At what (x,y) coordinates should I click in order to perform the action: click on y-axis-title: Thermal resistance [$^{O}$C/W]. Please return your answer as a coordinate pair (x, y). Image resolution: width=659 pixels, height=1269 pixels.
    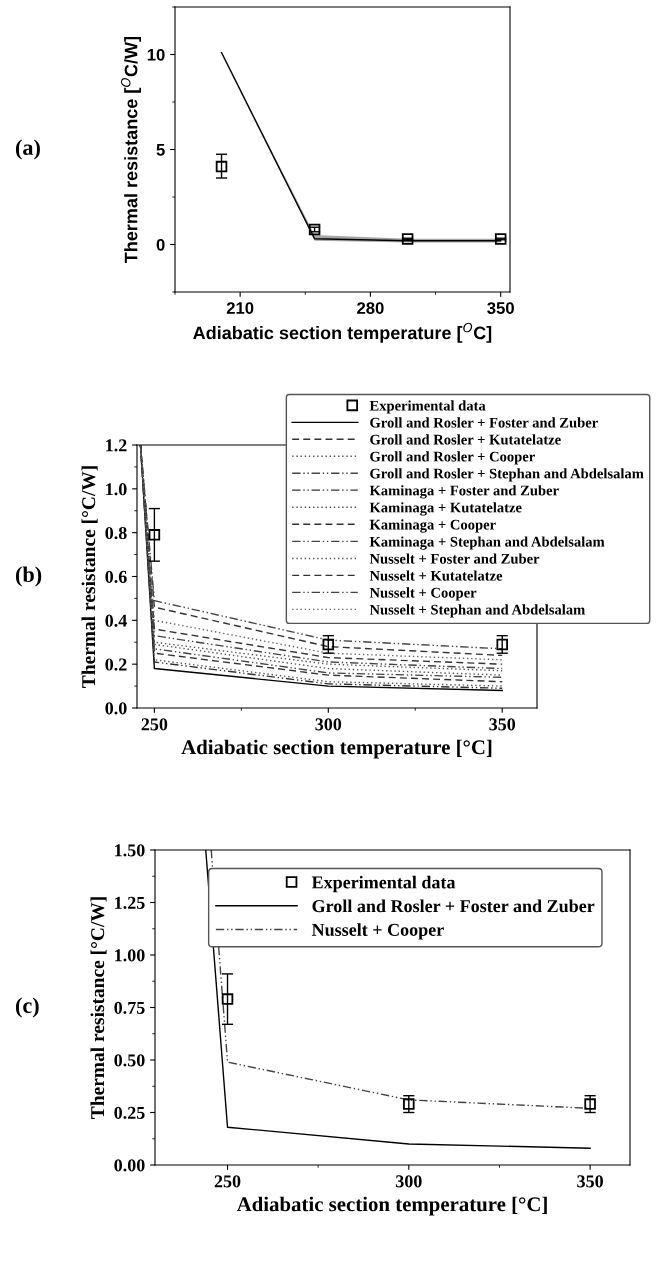
    Looking at the image, I should click on (130, 150).